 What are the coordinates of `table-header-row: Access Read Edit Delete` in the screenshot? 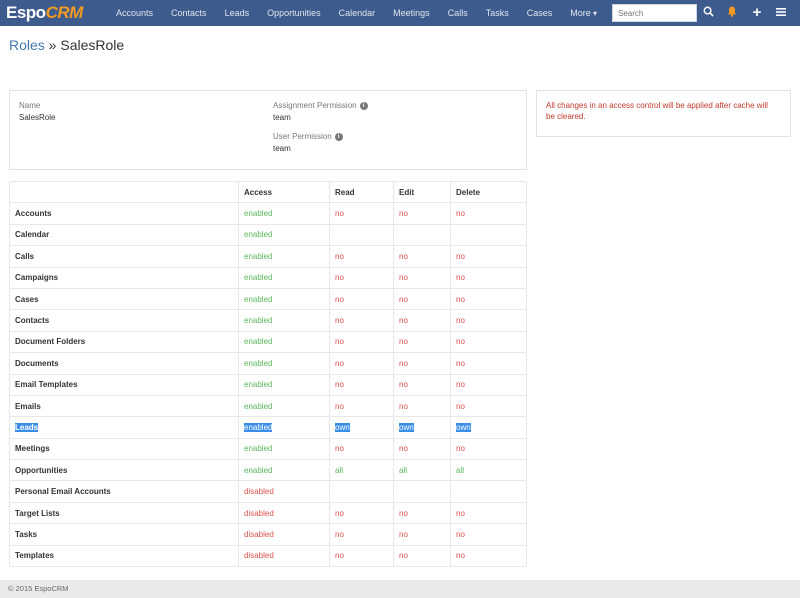 It's located at (268, 192).